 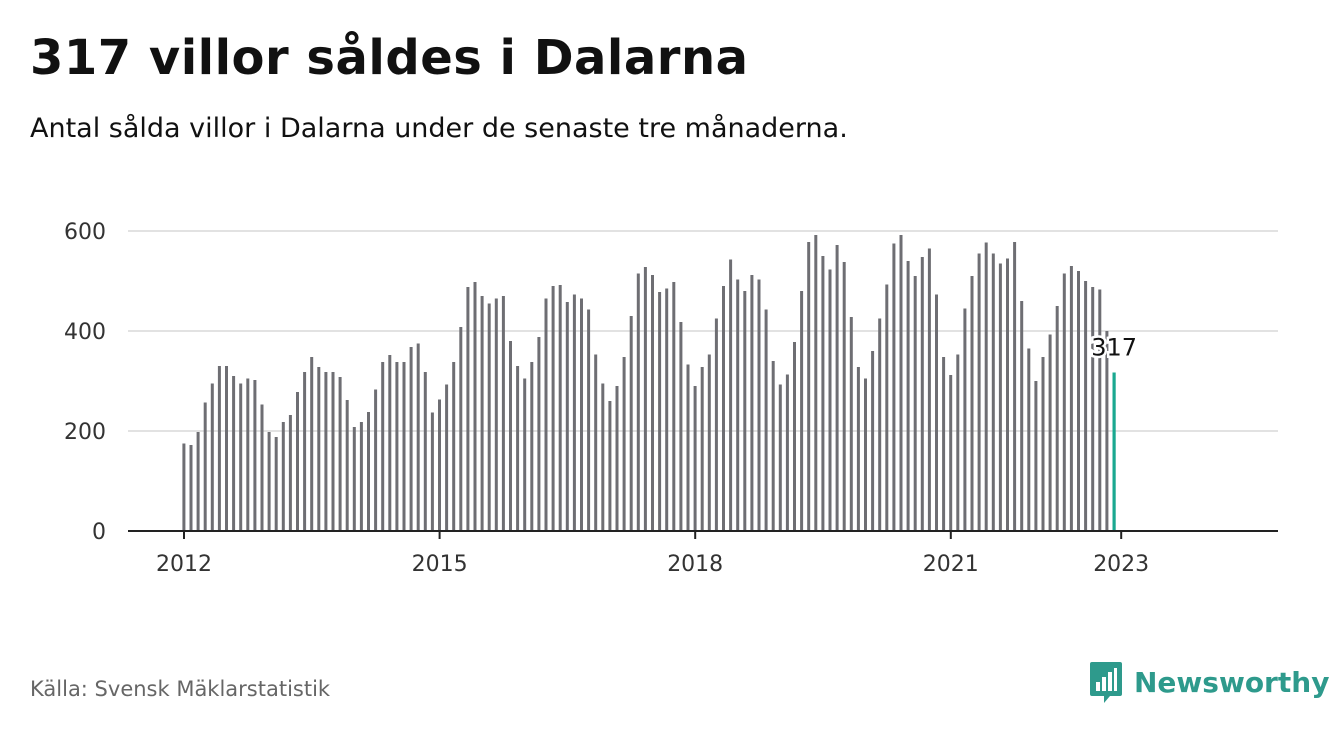 I want to click on x-tick-label: 2012, so click(x=184, y=564).